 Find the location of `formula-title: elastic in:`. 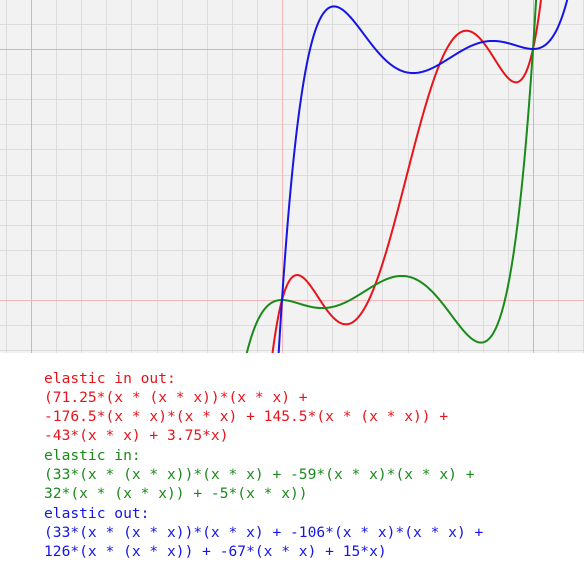

formula-title: elastic in: is located at coordinates (92, 455).